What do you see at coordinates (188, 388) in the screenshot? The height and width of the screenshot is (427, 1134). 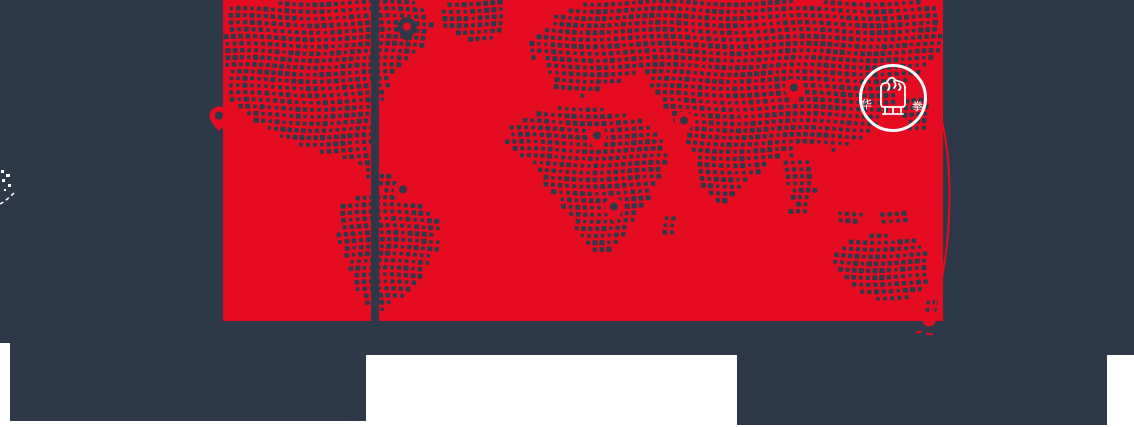 I see `footer-block-left` at bounding box center [188, 388].